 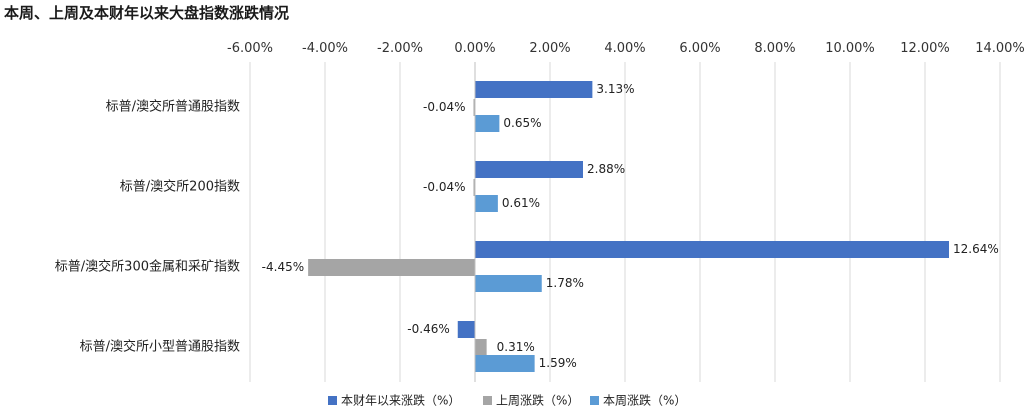 I want to click on category-label: 标普/澳交所200指数, so click(x=180, y=187).